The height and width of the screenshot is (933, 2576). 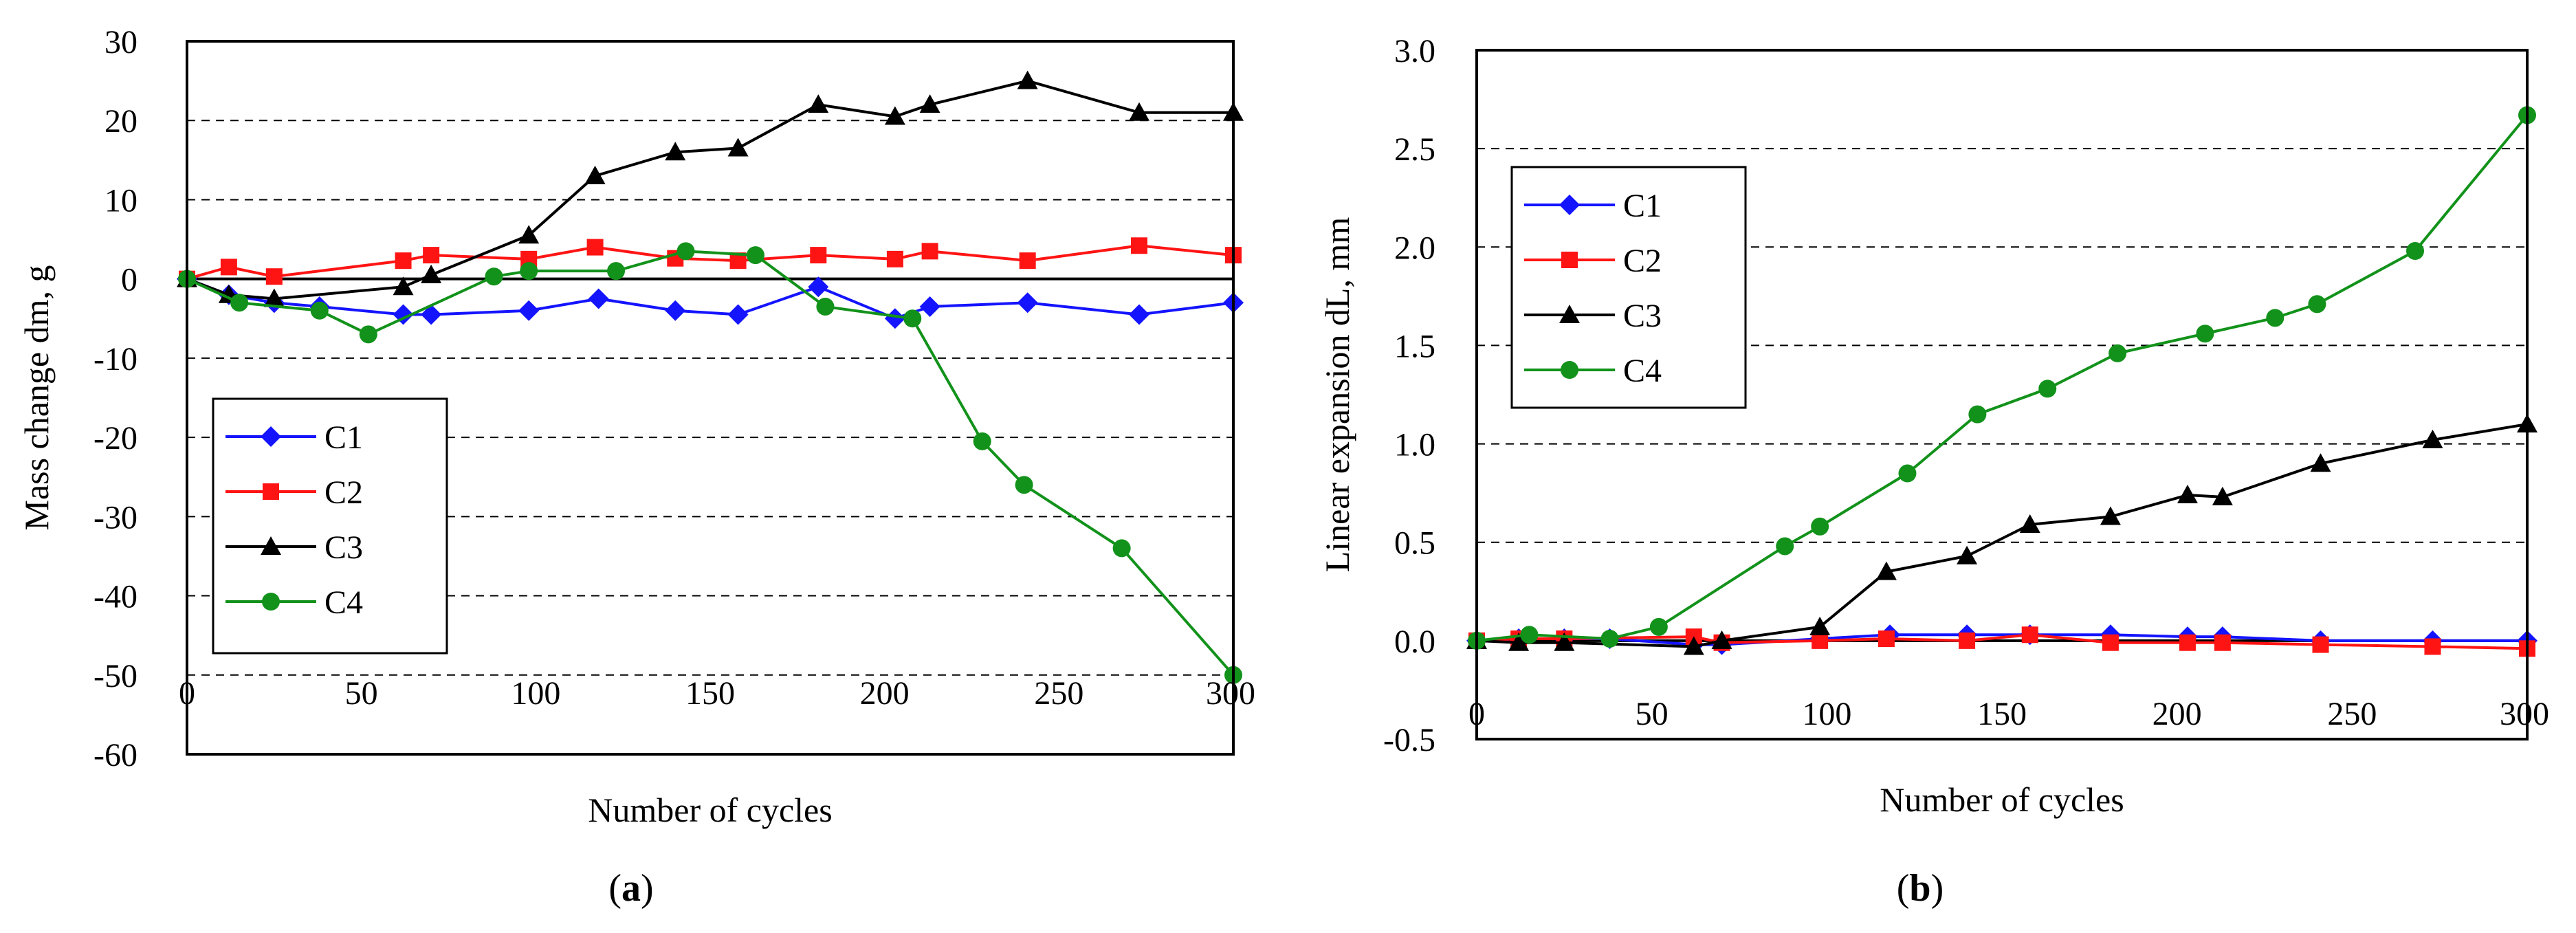 I want to click on x-tick-label: 200, so click(x=885, y=693).